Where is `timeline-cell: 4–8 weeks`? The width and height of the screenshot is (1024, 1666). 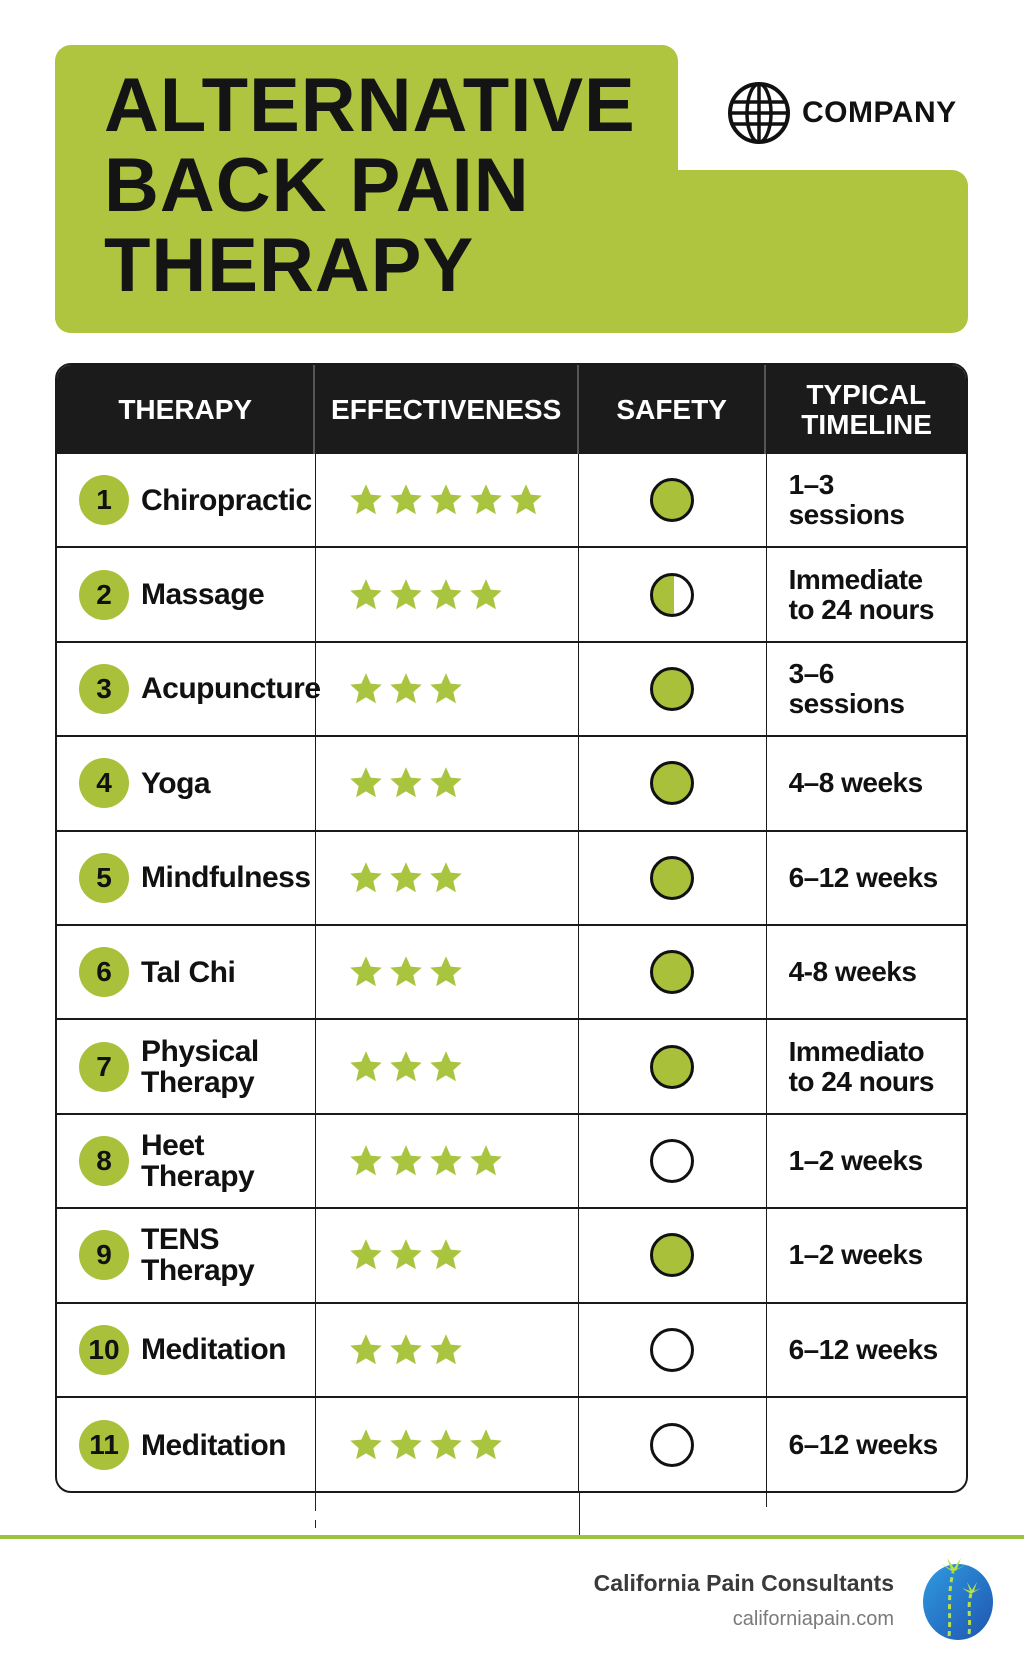 timeline-cell: 4–8 weeks is located at coordinates (866, 783).